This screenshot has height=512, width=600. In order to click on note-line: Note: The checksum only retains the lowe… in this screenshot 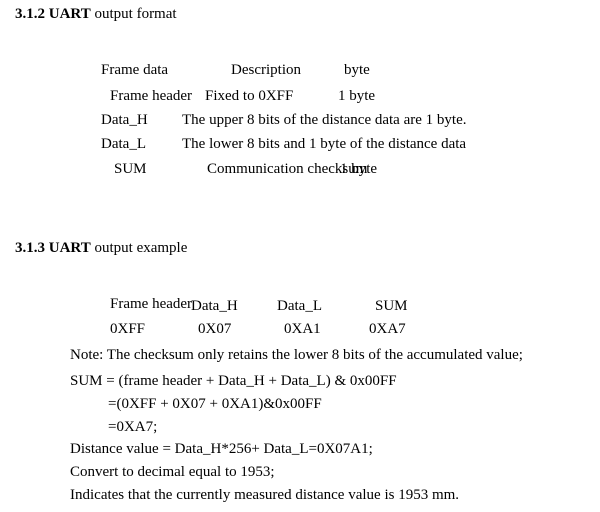, I will do `click(296, 355)`.